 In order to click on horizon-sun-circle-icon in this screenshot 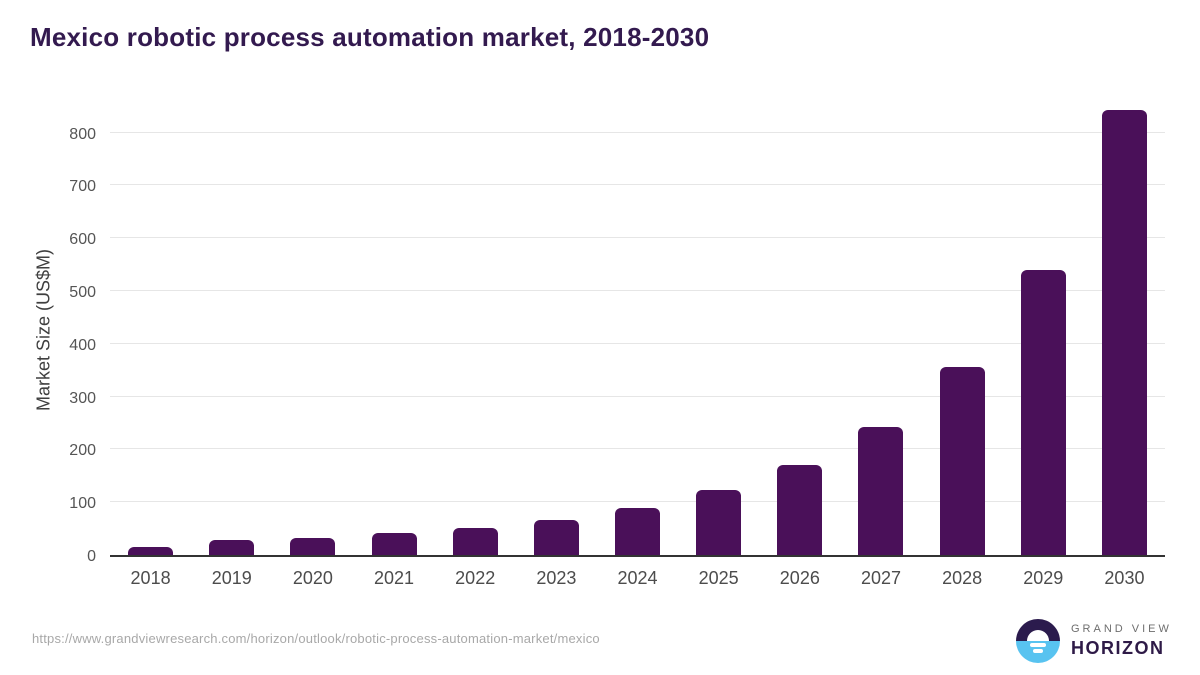, I will do `click(1038, 641)`.